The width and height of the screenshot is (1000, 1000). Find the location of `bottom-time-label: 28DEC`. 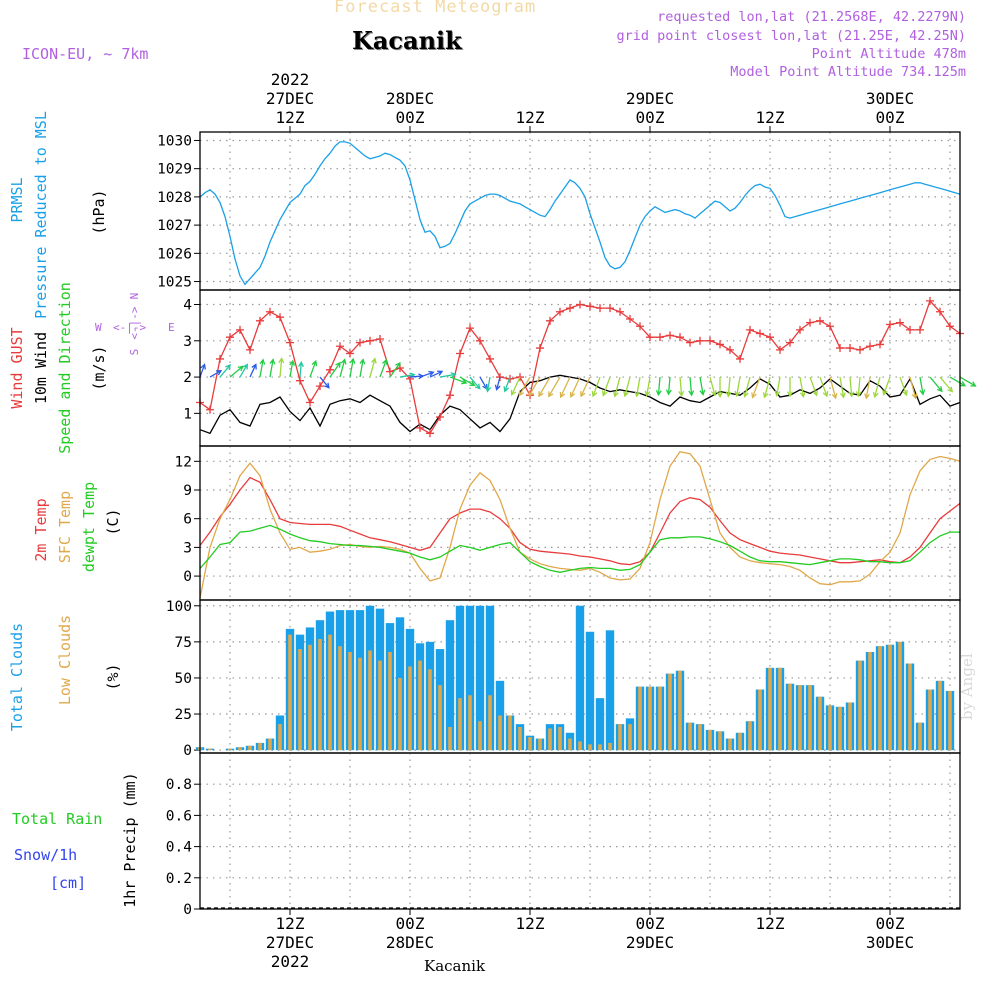

bottom-time-label: 28DEC is located at coordinates (410, 942).